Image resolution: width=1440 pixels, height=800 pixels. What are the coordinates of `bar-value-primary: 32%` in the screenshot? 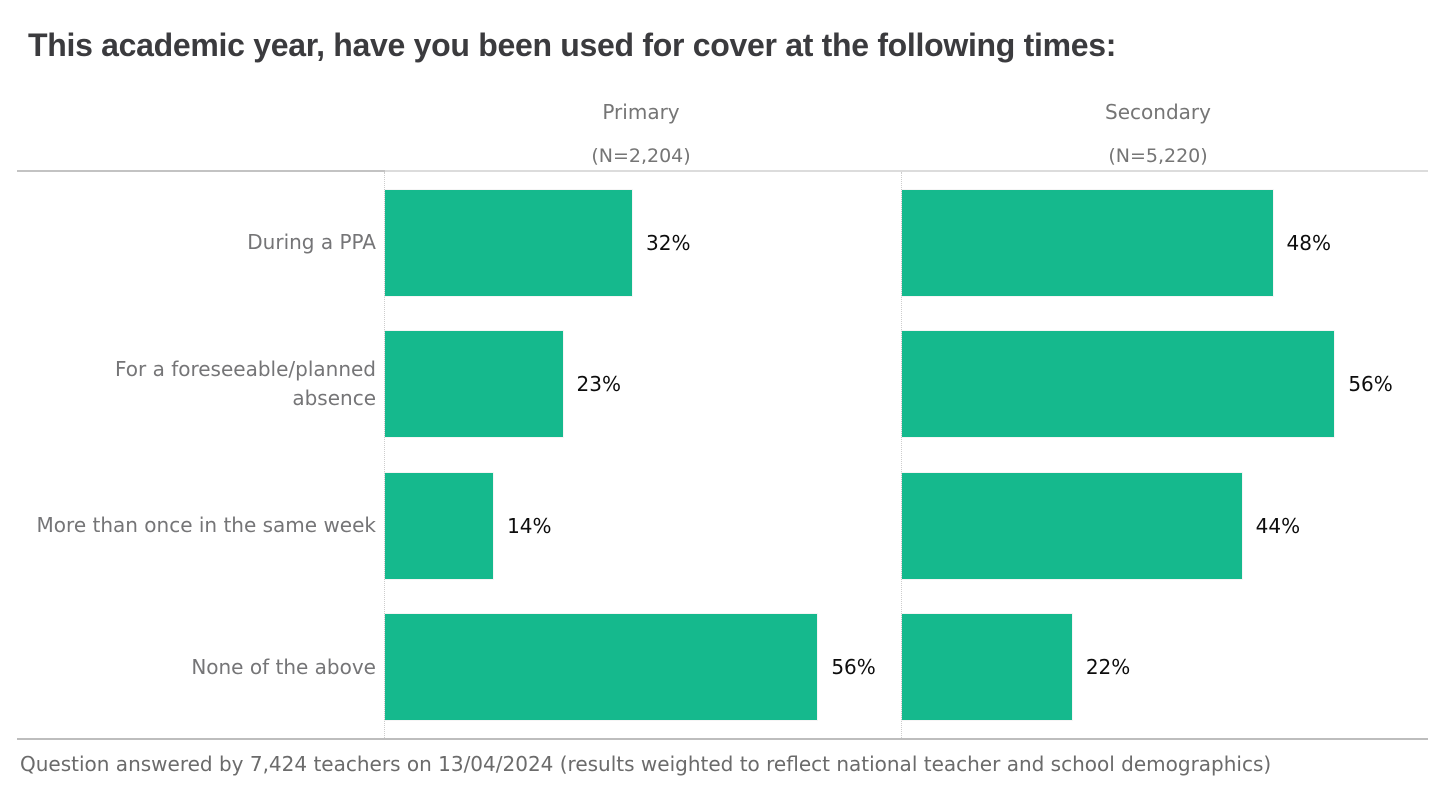 It's located at (668, 242).